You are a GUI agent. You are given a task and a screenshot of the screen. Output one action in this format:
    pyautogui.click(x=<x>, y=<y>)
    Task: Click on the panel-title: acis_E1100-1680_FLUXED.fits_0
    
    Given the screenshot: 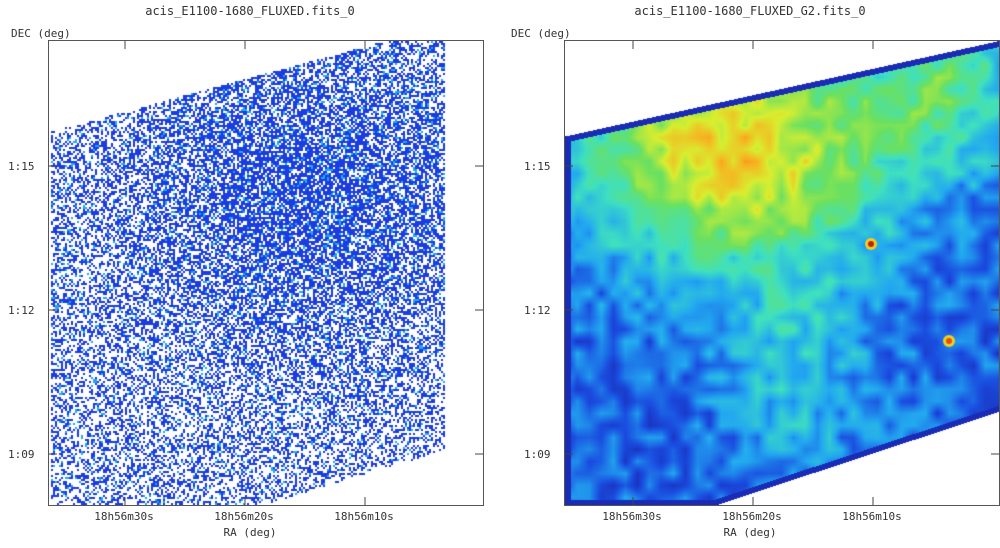 What is the action you would take?
    pyautogui.click(x=250, y=11)
    